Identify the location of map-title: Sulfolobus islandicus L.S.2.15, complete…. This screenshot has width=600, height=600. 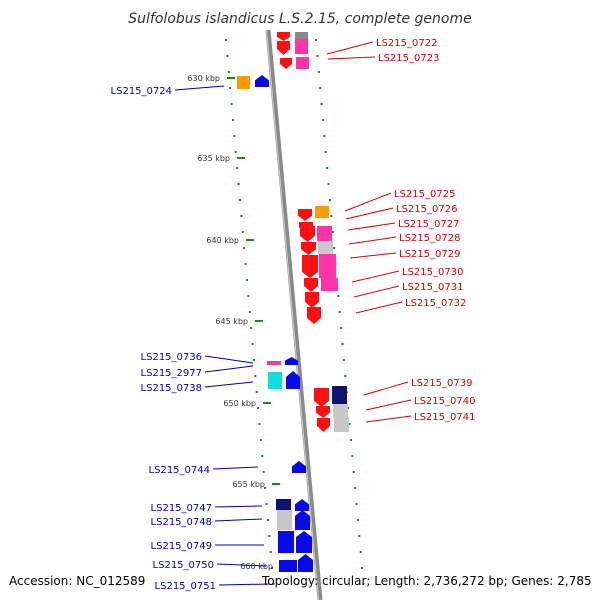
(299, 19).